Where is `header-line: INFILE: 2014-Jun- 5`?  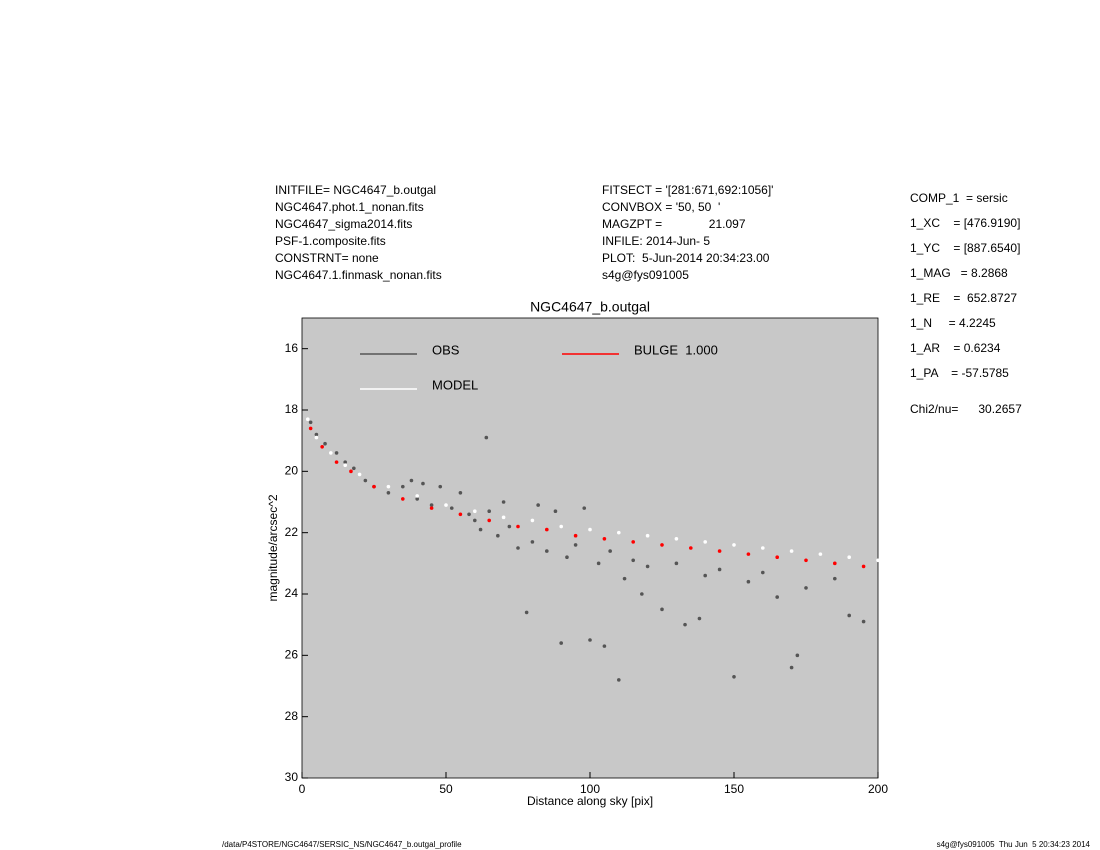 header-line: INFILE: 2014-Jun- 5 is located at coordinates (656, 241).